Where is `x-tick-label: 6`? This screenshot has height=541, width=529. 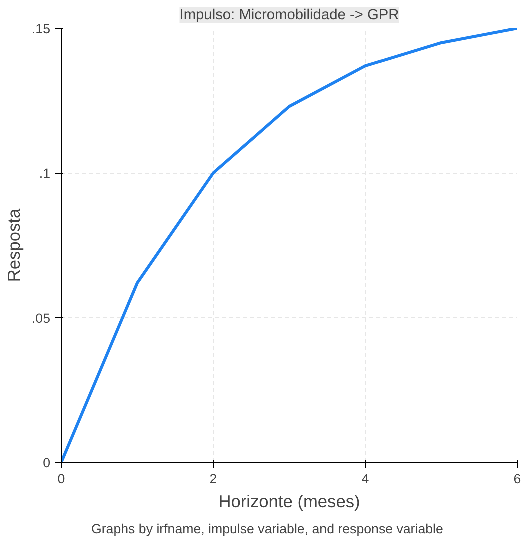 x-tick-label: 6 is located at coordinates (518, 479).